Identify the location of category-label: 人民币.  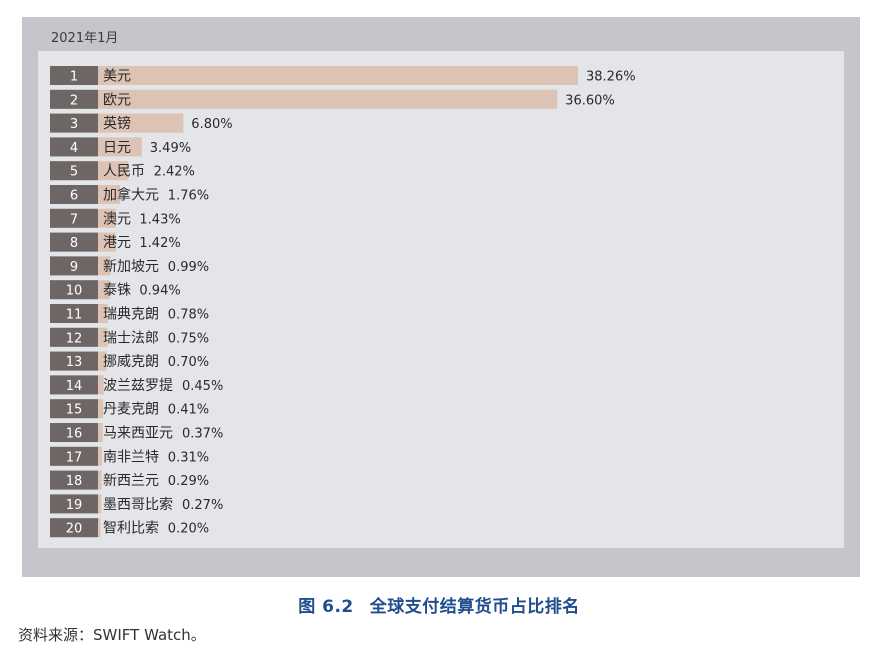
(124, 172).